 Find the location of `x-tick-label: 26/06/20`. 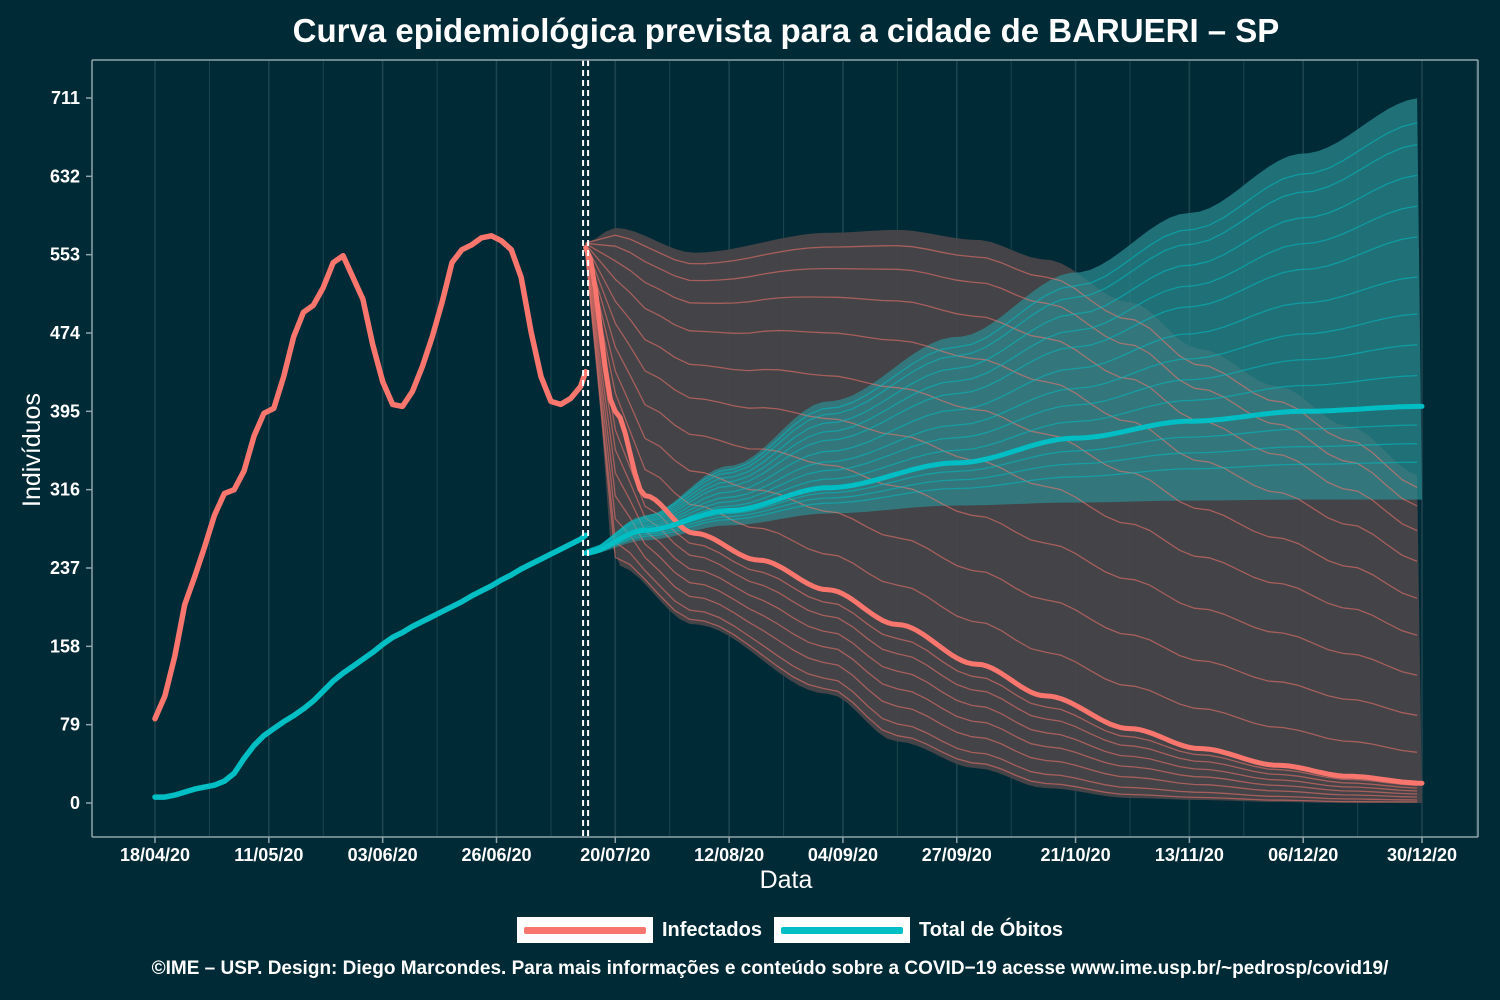

x-tick-label: 26/06/20 is located at coordinates (496, 855).